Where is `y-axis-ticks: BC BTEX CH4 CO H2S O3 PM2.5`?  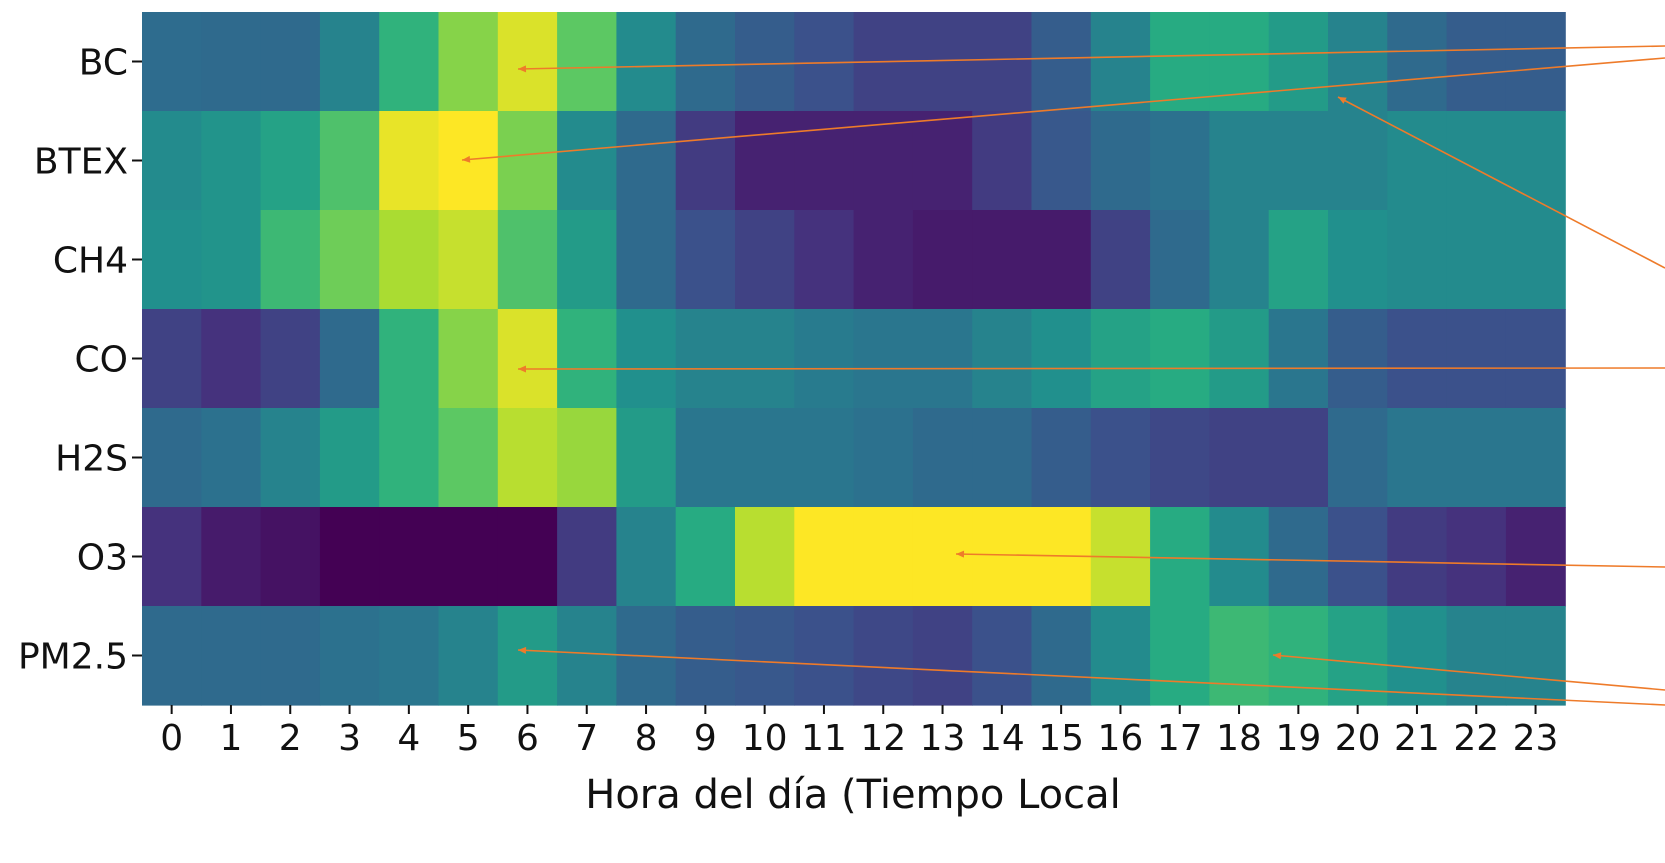
y-axis-ticks: BC BTEX CH4 CO H2S O3 PM2.5 is located at coordinates (80, 360).